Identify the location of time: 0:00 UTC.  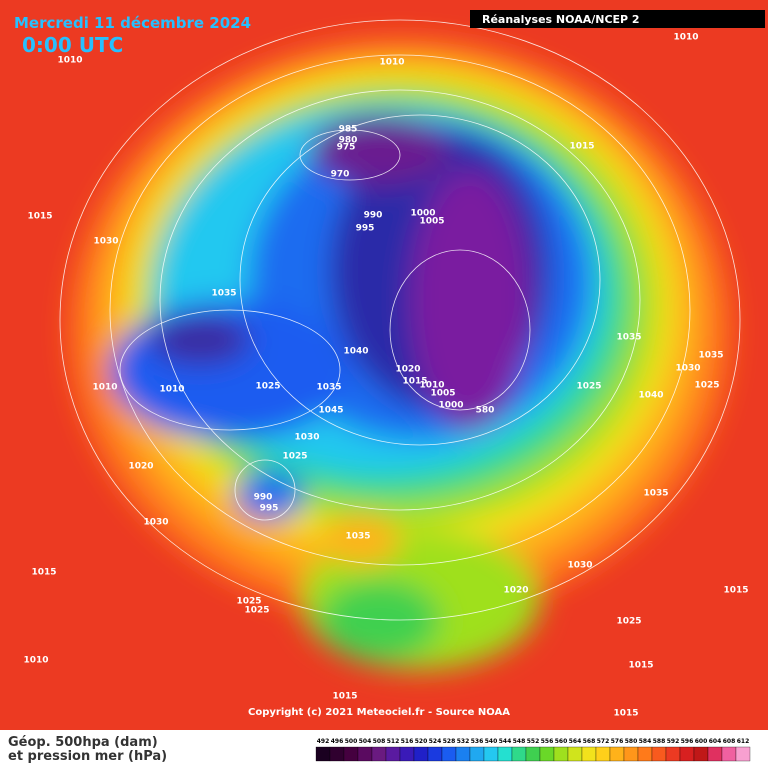
(72, 45).